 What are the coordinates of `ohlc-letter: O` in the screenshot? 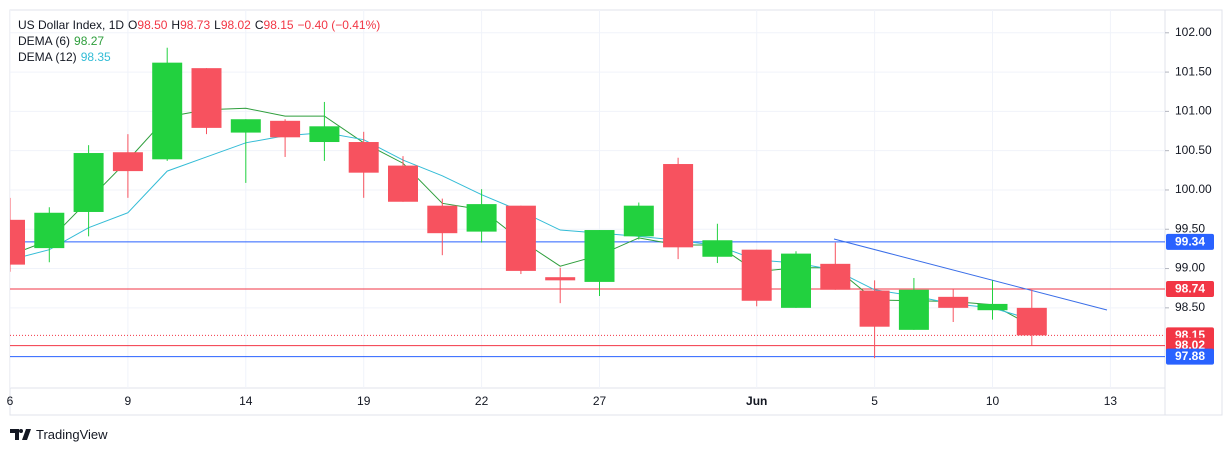 It's located at (133, 25).